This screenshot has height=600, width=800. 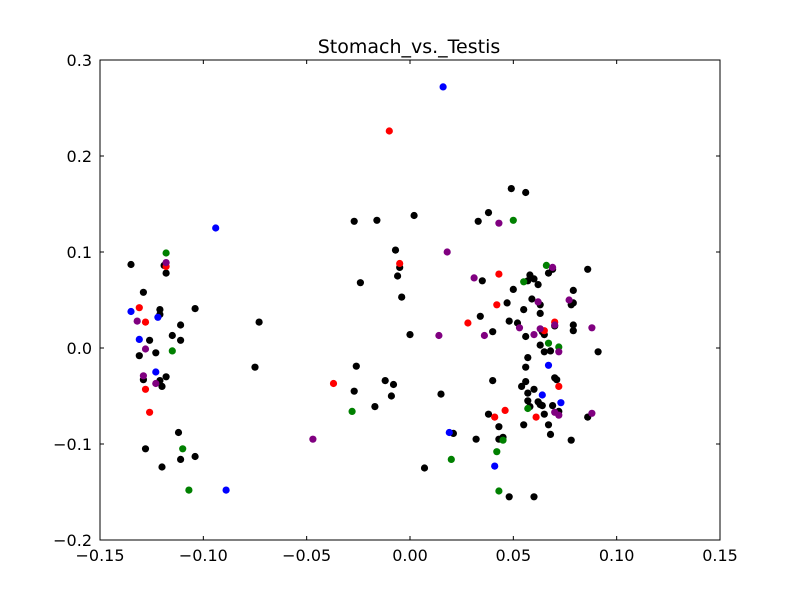 What do you see at coordinates (617, 555) in the screenshot?
I see `x-tick-label: 0.10` at bounding box center [617, 555].